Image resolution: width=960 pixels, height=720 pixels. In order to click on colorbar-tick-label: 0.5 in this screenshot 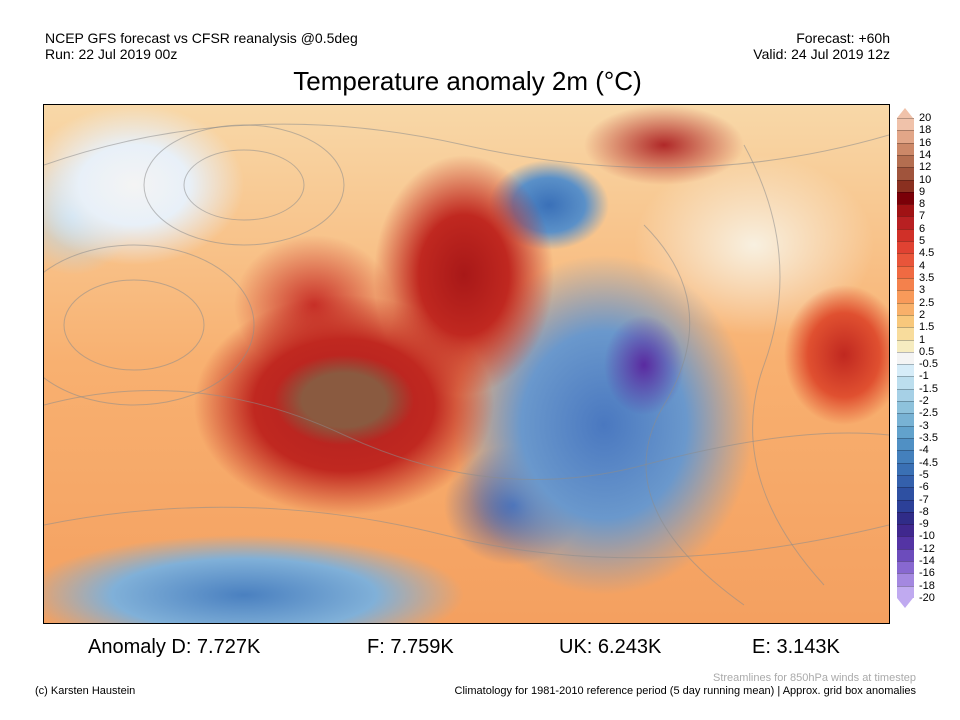, I will do `click(927, 351)`.